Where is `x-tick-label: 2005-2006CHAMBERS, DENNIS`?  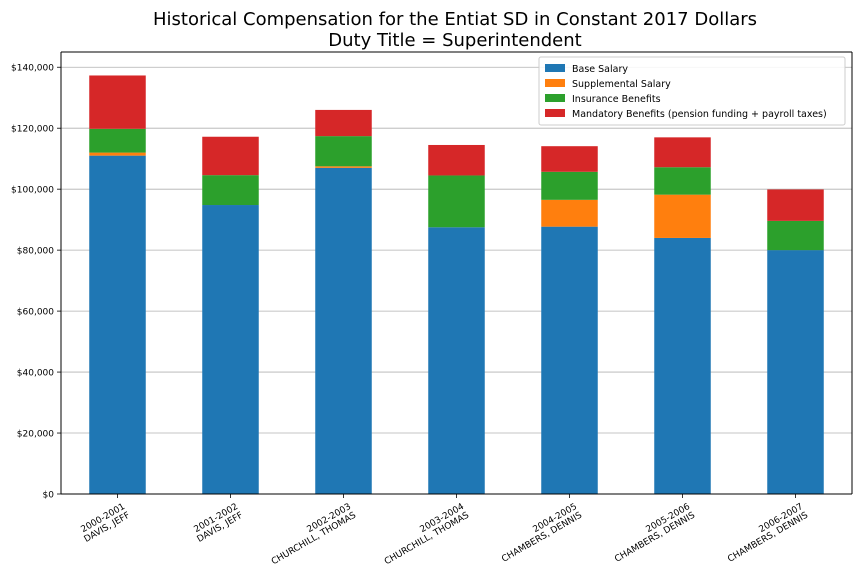 x-tick-label: 2005-2006CHAMBERS, DENNIS is located at coordinates (652, 533).